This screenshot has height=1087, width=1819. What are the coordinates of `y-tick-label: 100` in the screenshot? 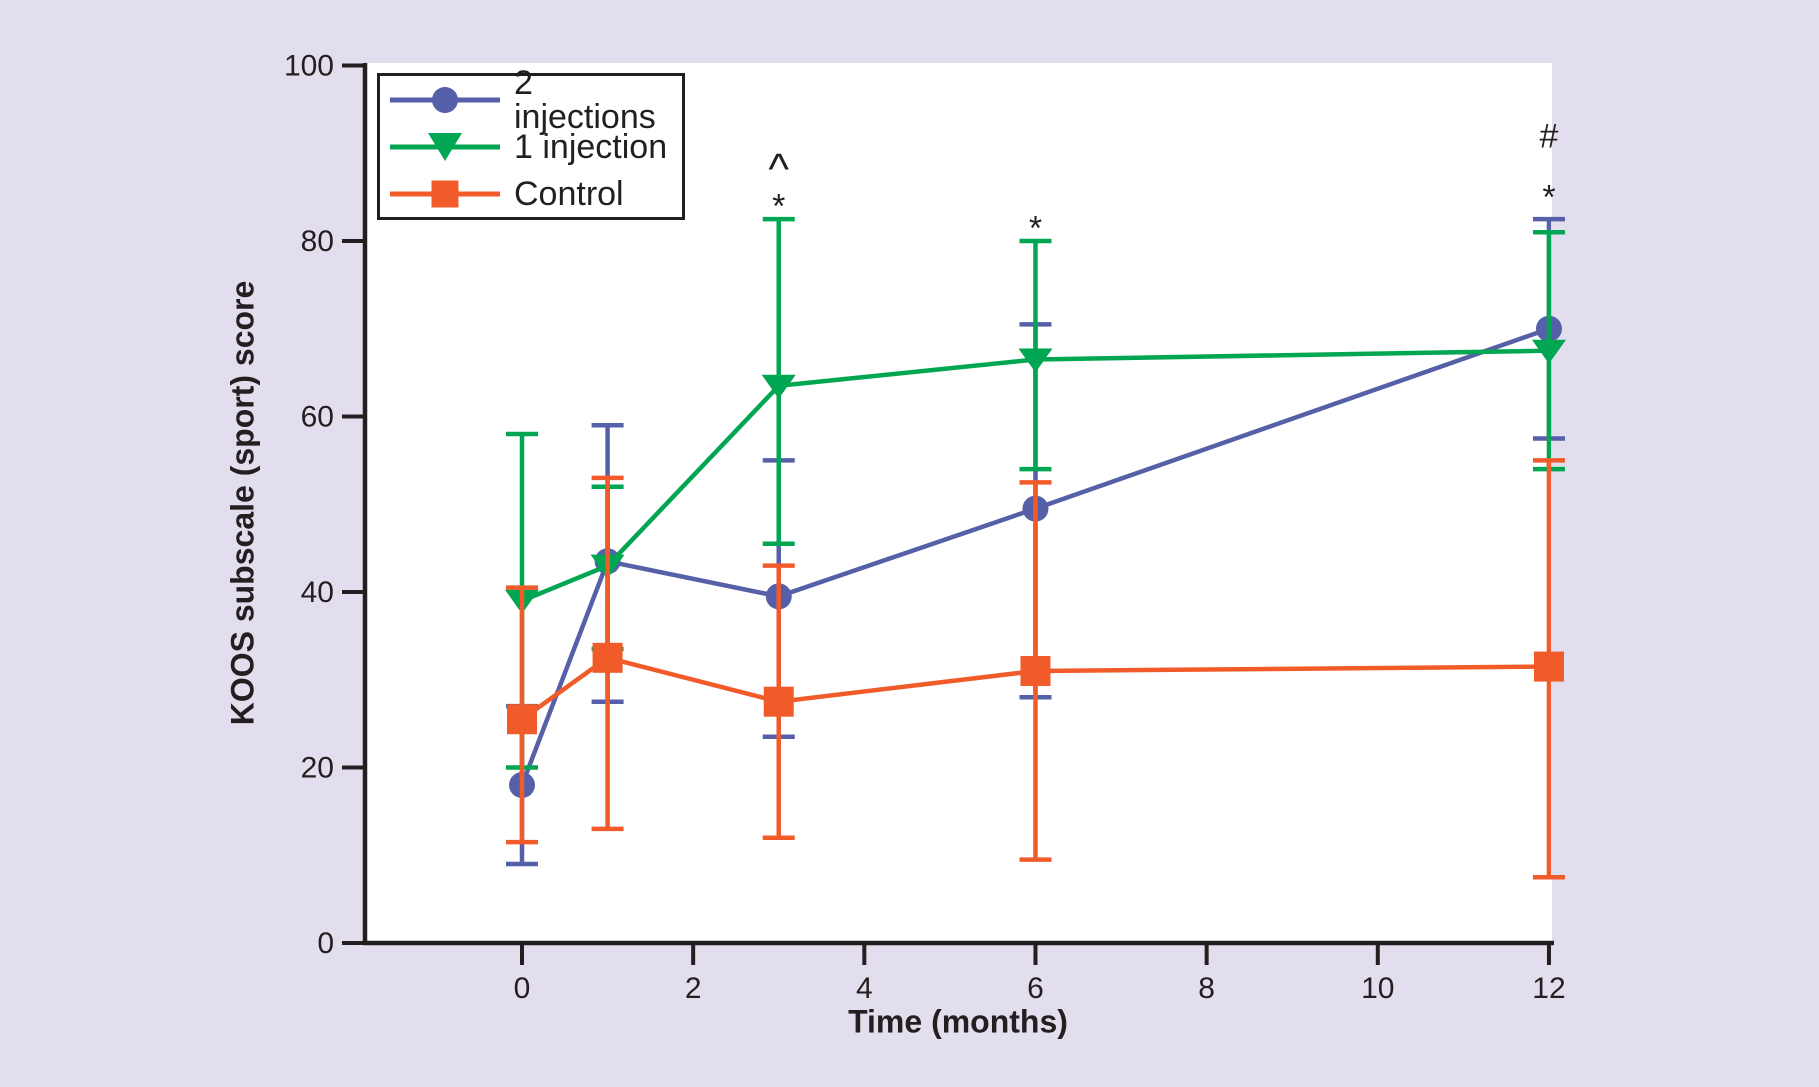 It's located at (309, 66).